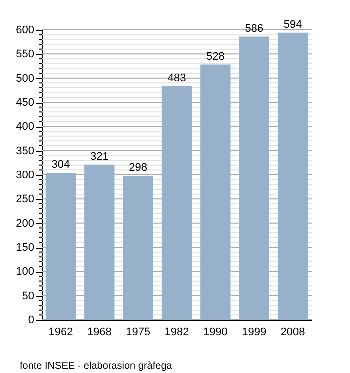 Image resolution: width=350 pixels, height=373 pixels. What do you see at coordinates (25, 151) in the screenshot?
I see `y-tick-label: 350` at bounding box center [25, 151].